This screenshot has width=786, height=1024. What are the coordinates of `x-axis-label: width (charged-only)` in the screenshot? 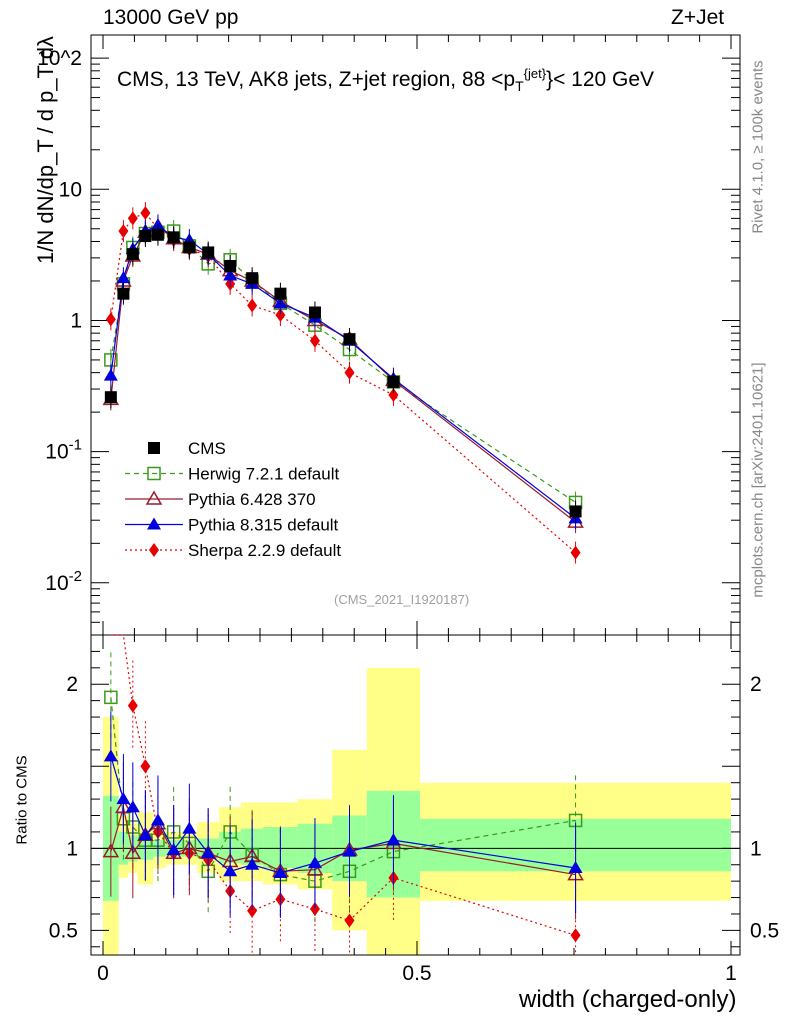 It's located at (628, 999).